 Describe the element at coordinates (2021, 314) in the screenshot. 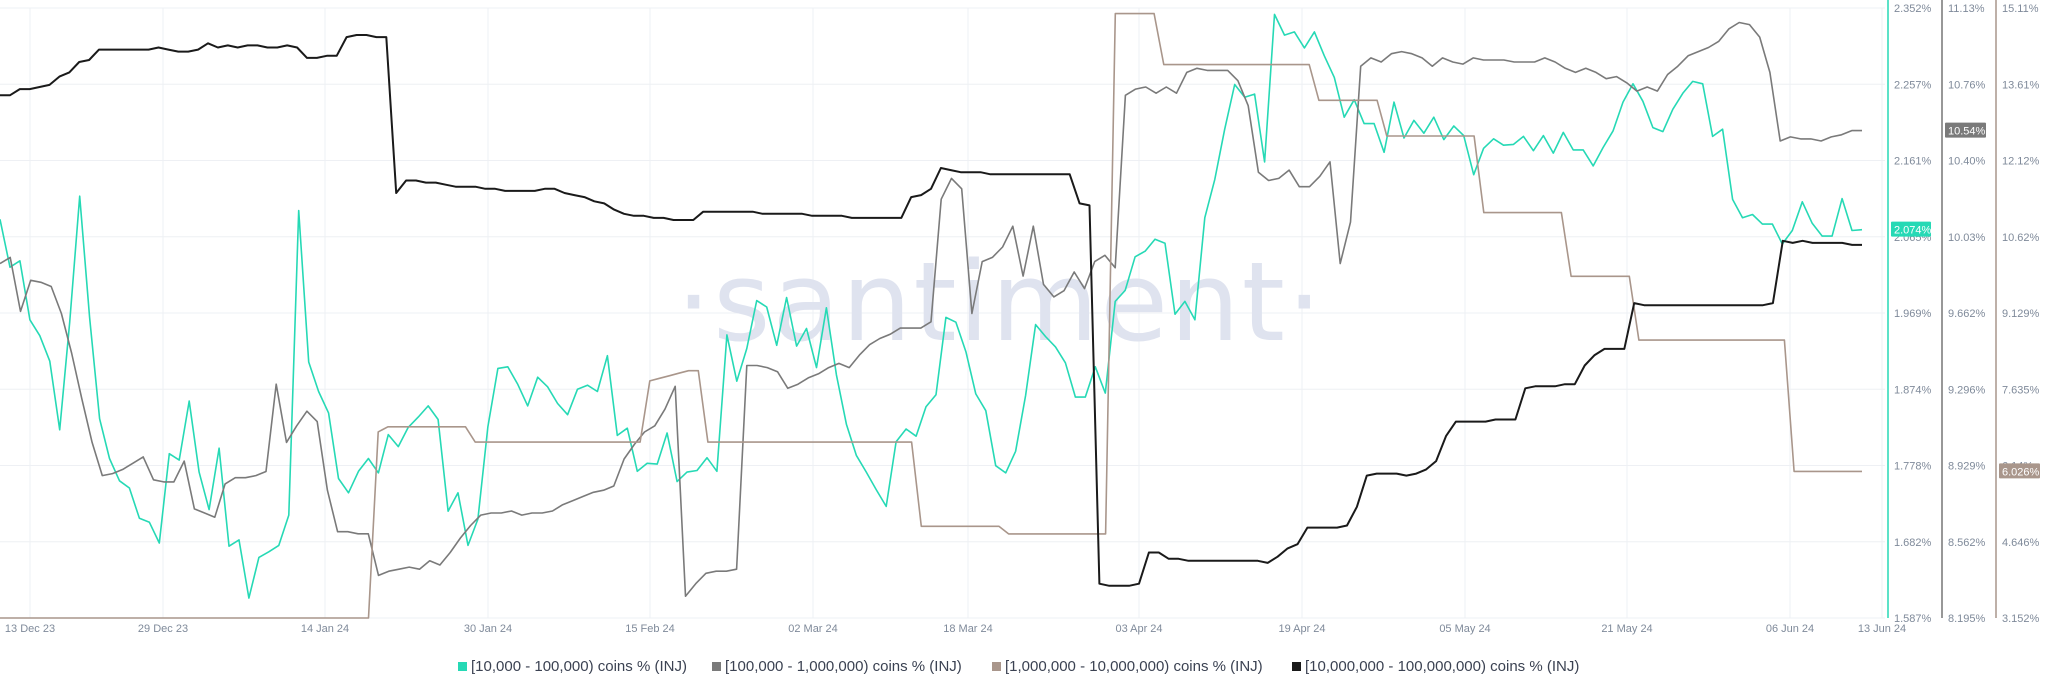

I see `y-tick-label: 9.129%` at that location.